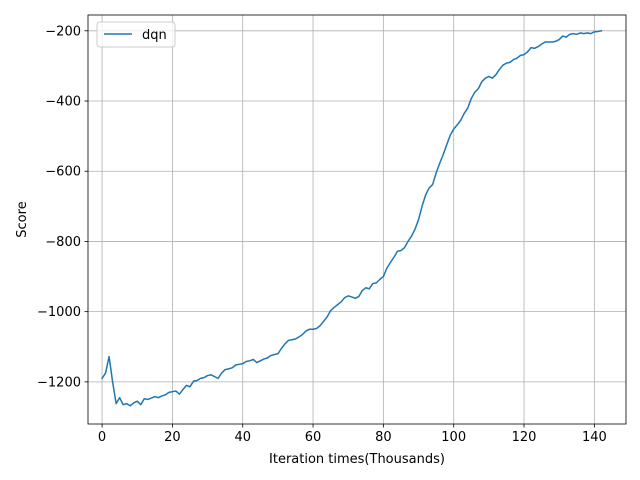  Describe the element at coordinates (383, 437) in the screenshot. I see `x-tick-label: 80` at that location.